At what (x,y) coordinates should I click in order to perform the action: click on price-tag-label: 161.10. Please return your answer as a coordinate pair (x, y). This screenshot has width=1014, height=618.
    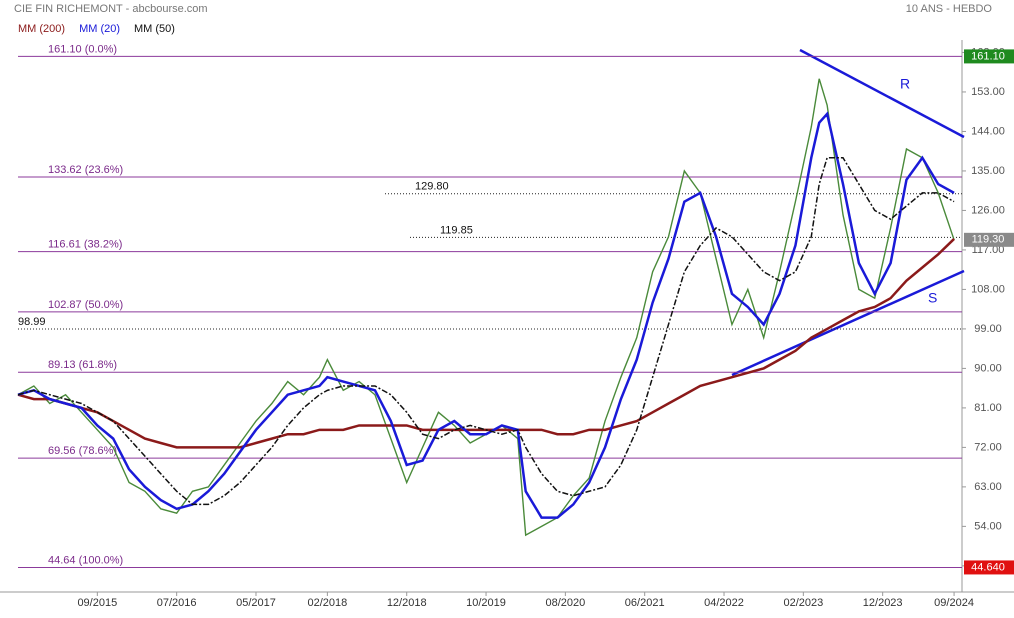
    Looking at the image, I should click on (988, 56).